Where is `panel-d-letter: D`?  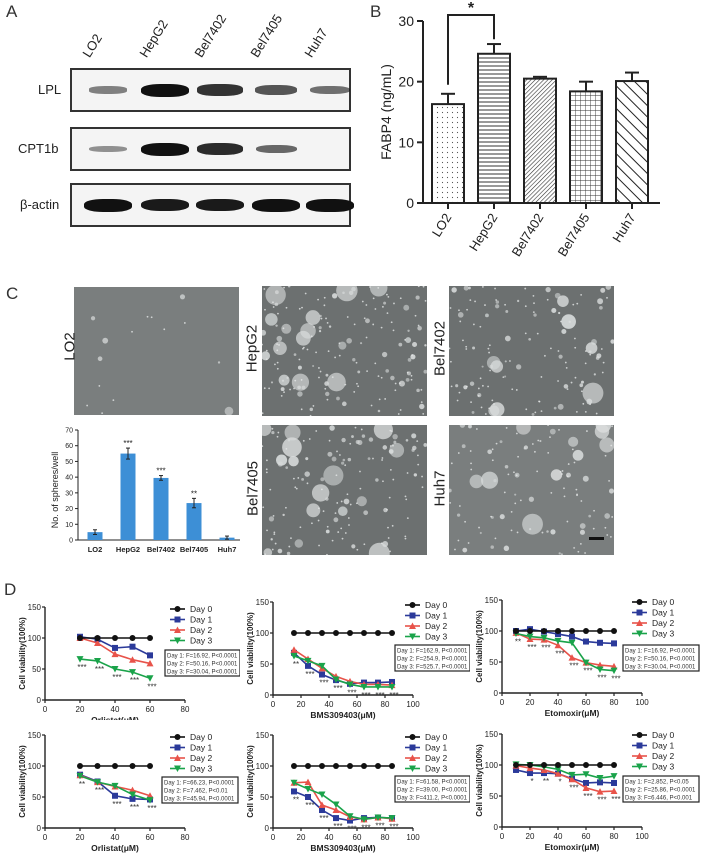 panel-d-letter: D is located at coordinates (10, 589).